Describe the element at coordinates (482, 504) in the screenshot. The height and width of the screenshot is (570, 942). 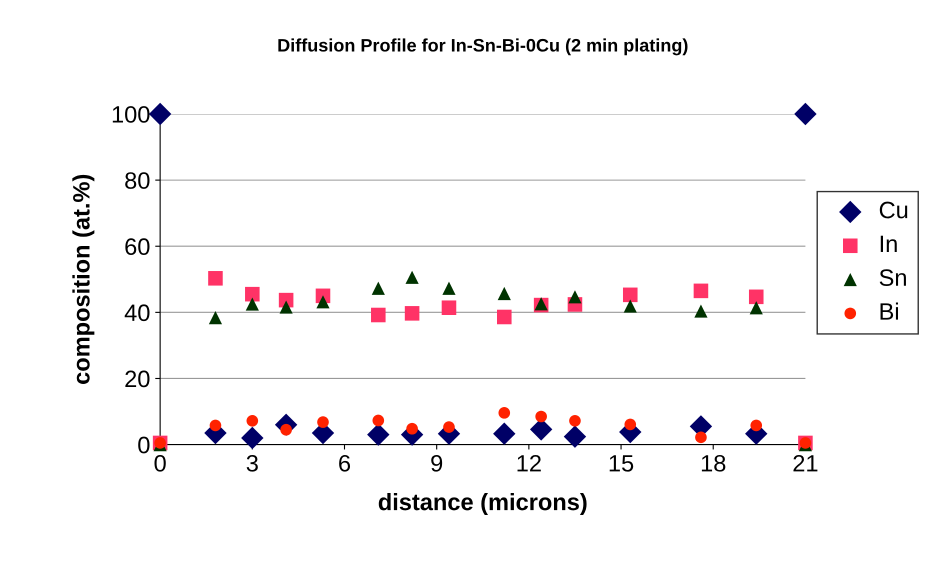
I see `x-axis-title: distance (microns)` at that location.